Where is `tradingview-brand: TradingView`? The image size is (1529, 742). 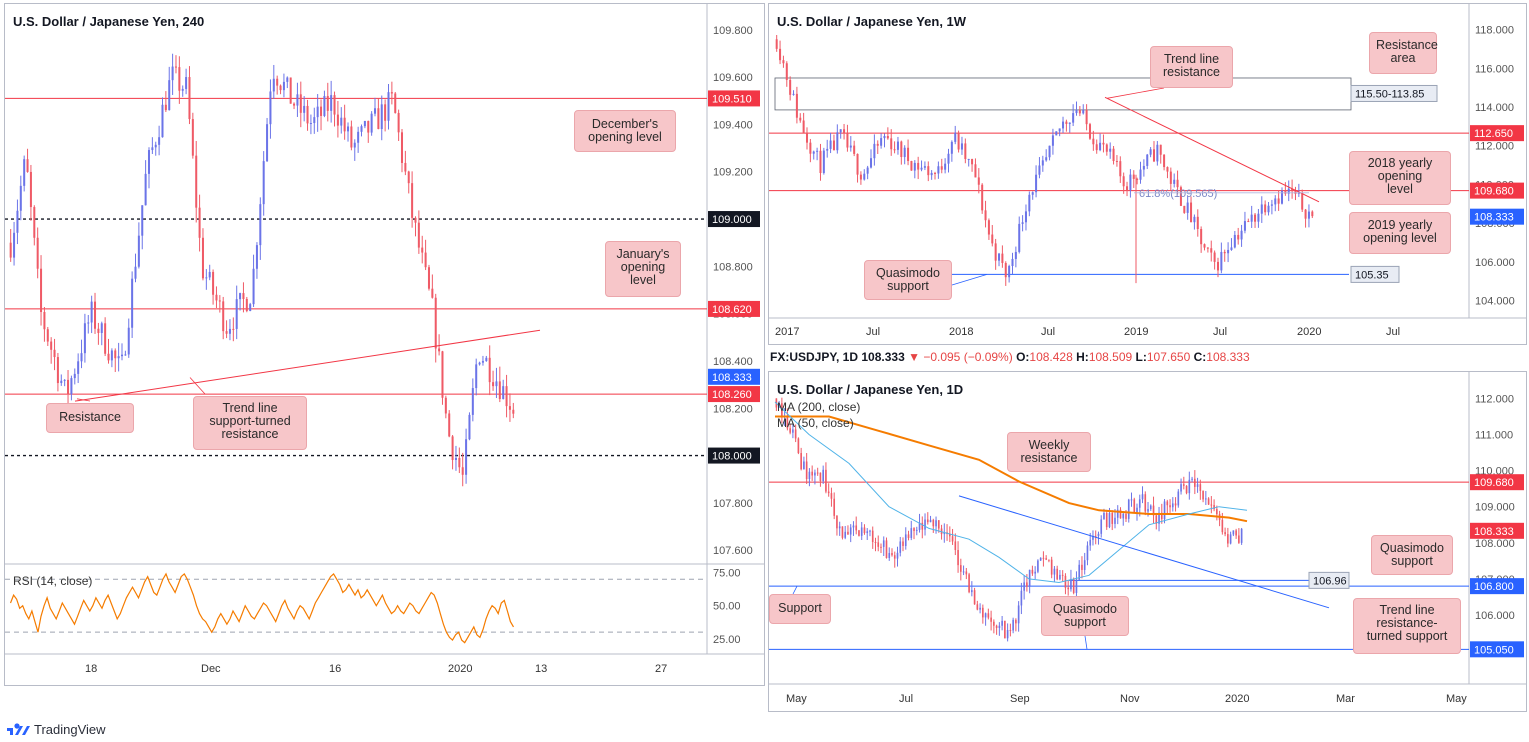
tradingview-brand: TradingView is located at coordinates (56, 729).